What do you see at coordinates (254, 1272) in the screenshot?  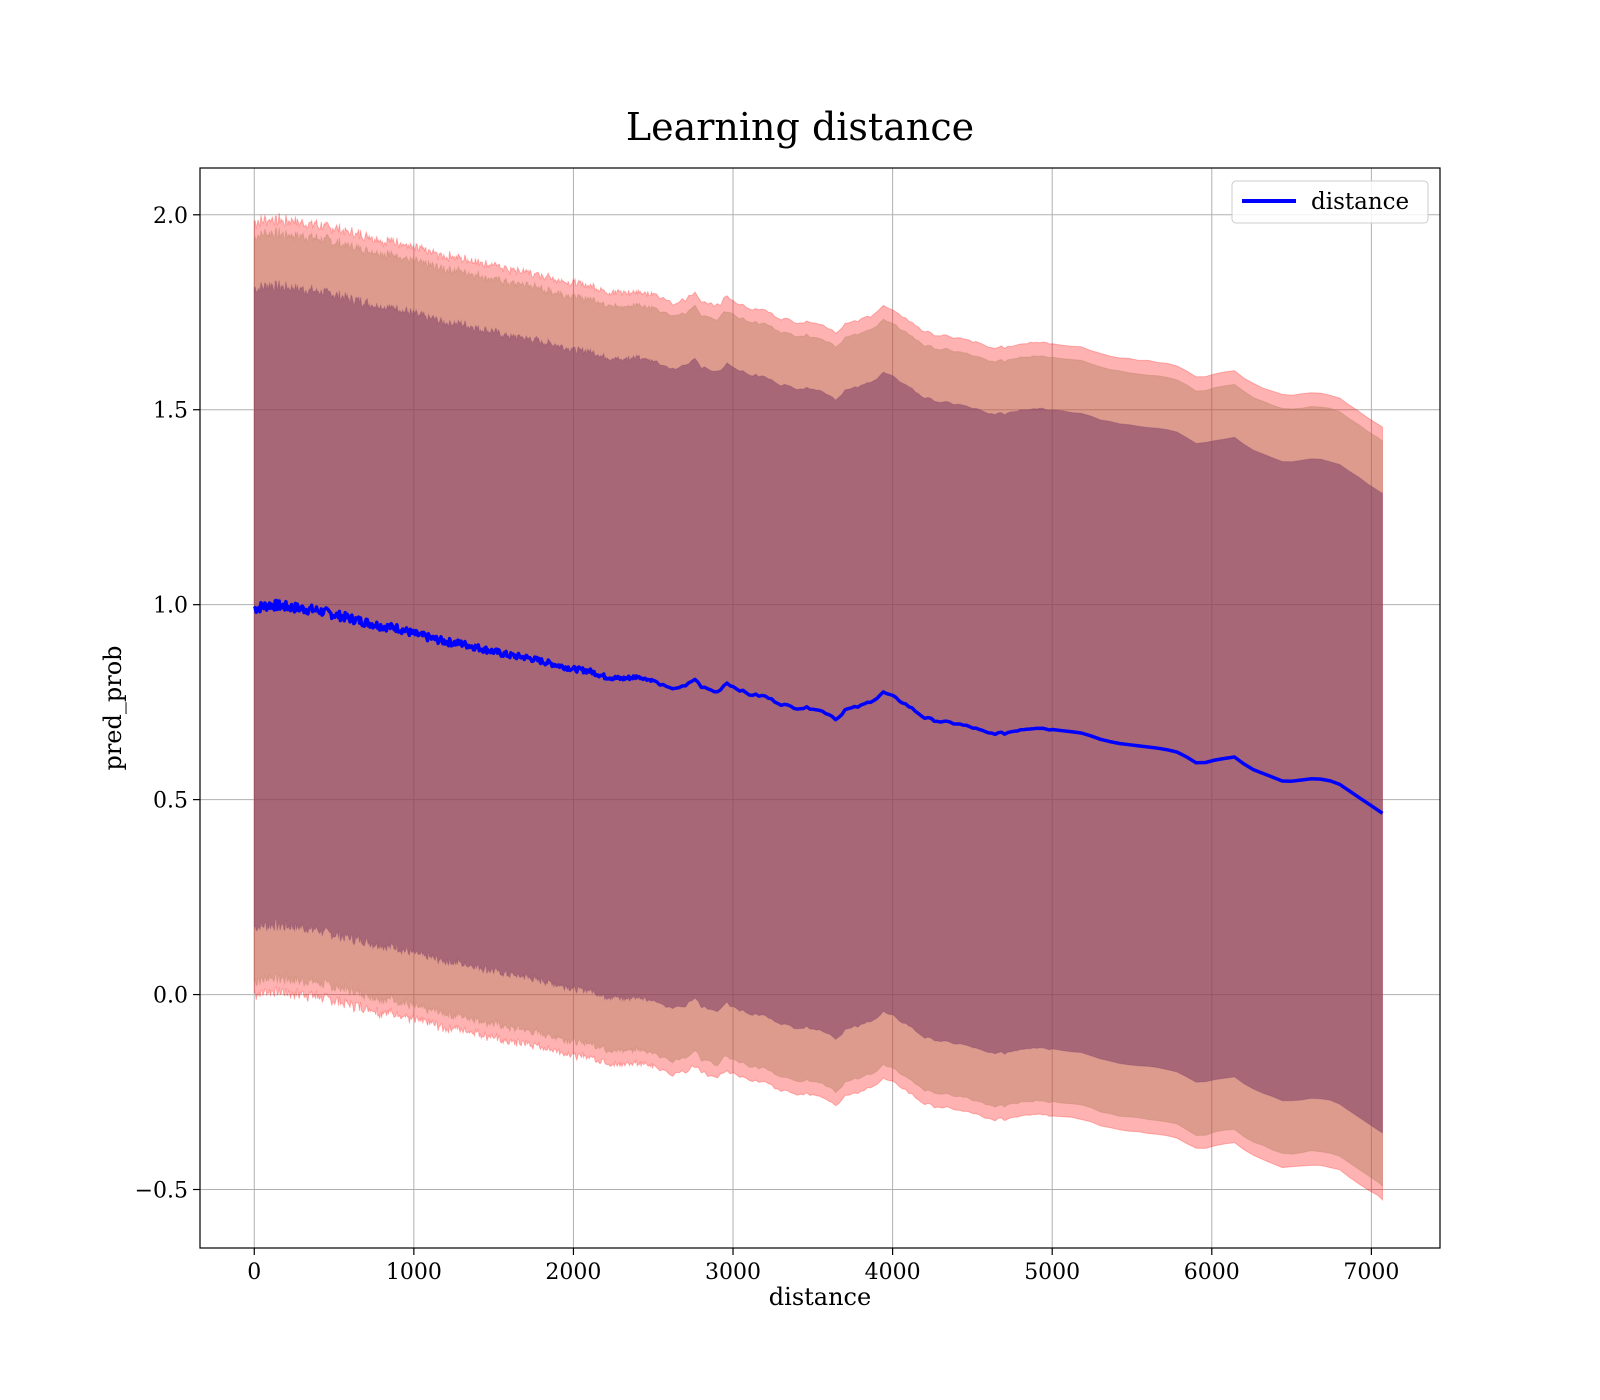 I see `x-tick-label: 0` at bounding box center [254, 1272].